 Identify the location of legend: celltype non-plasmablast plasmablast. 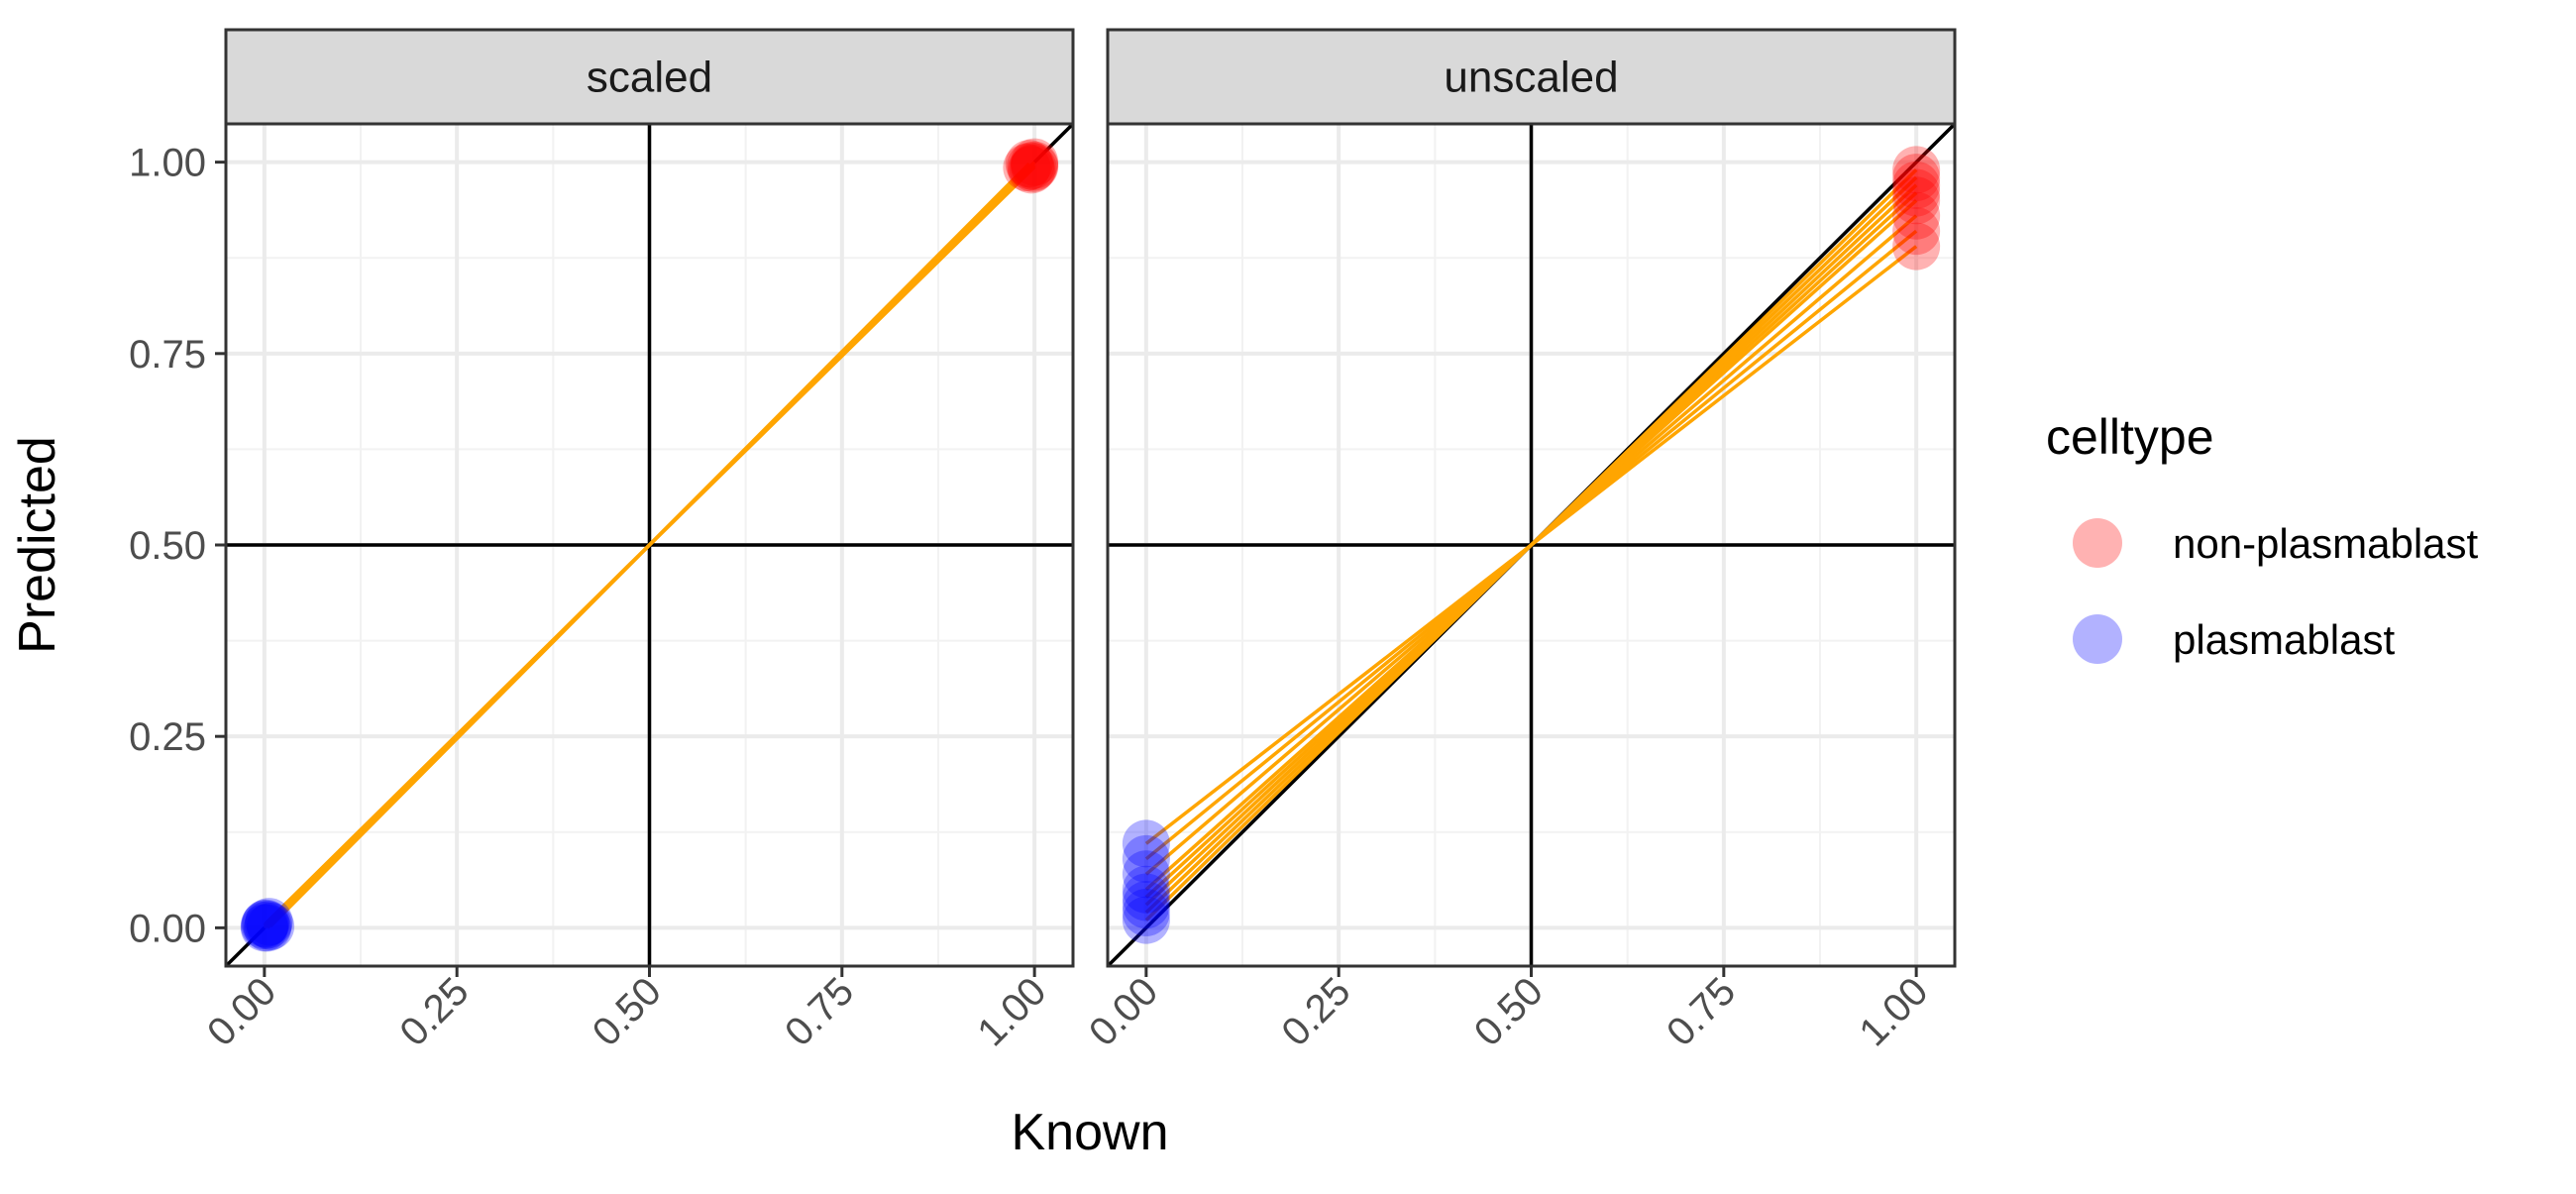
(2263, 536).